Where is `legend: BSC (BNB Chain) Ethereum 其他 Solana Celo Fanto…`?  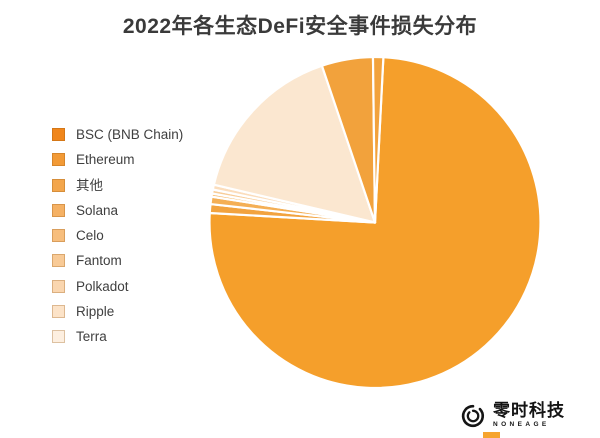 legend: BSC (BNB Chain) Ethereum 其他 Solana Celo Fanto… is located at coordinates (117, 236).